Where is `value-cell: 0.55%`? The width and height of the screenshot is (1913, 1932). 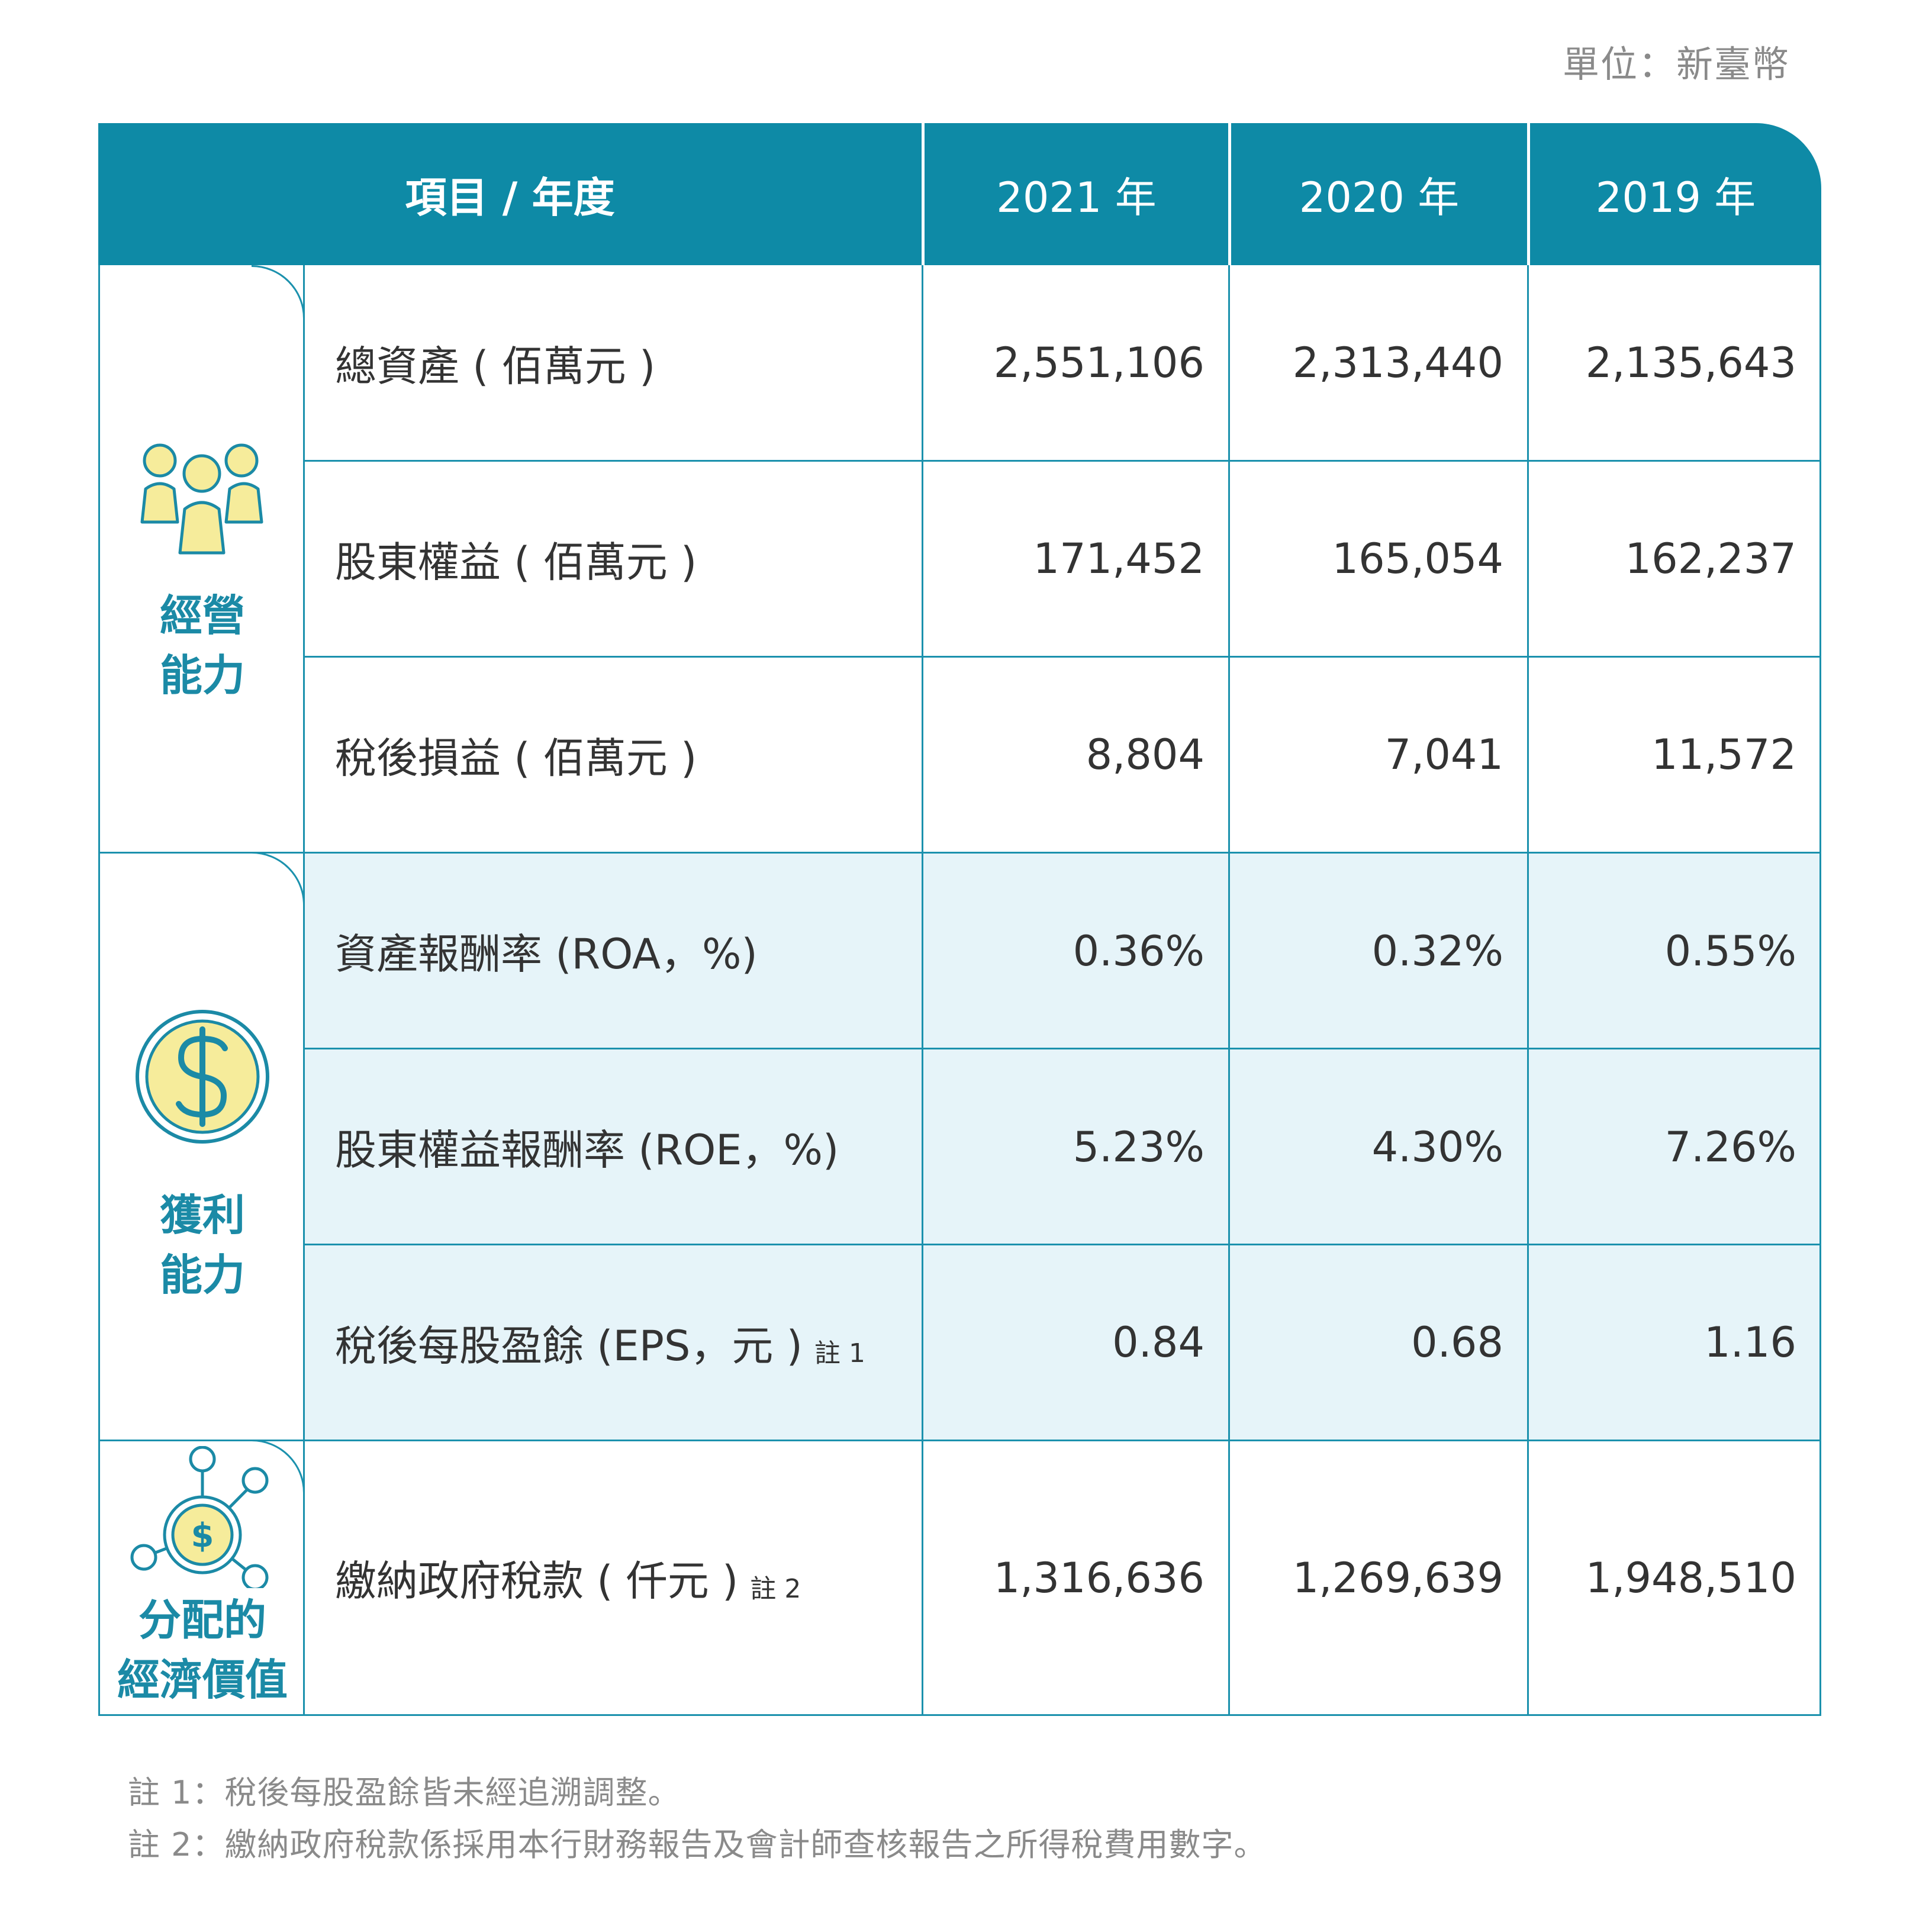 value-cell: 0.55% is located at coordinates (1730, 951).